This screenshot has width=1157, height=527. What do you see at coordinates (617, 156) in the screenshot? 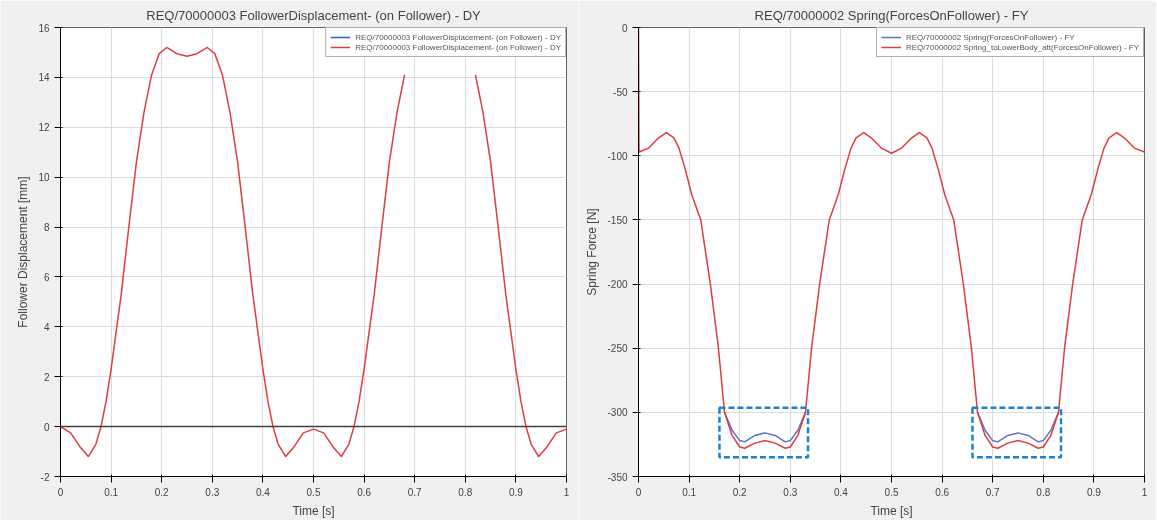
I see `y-tick-label: -100` at bounding box center [617, 156].